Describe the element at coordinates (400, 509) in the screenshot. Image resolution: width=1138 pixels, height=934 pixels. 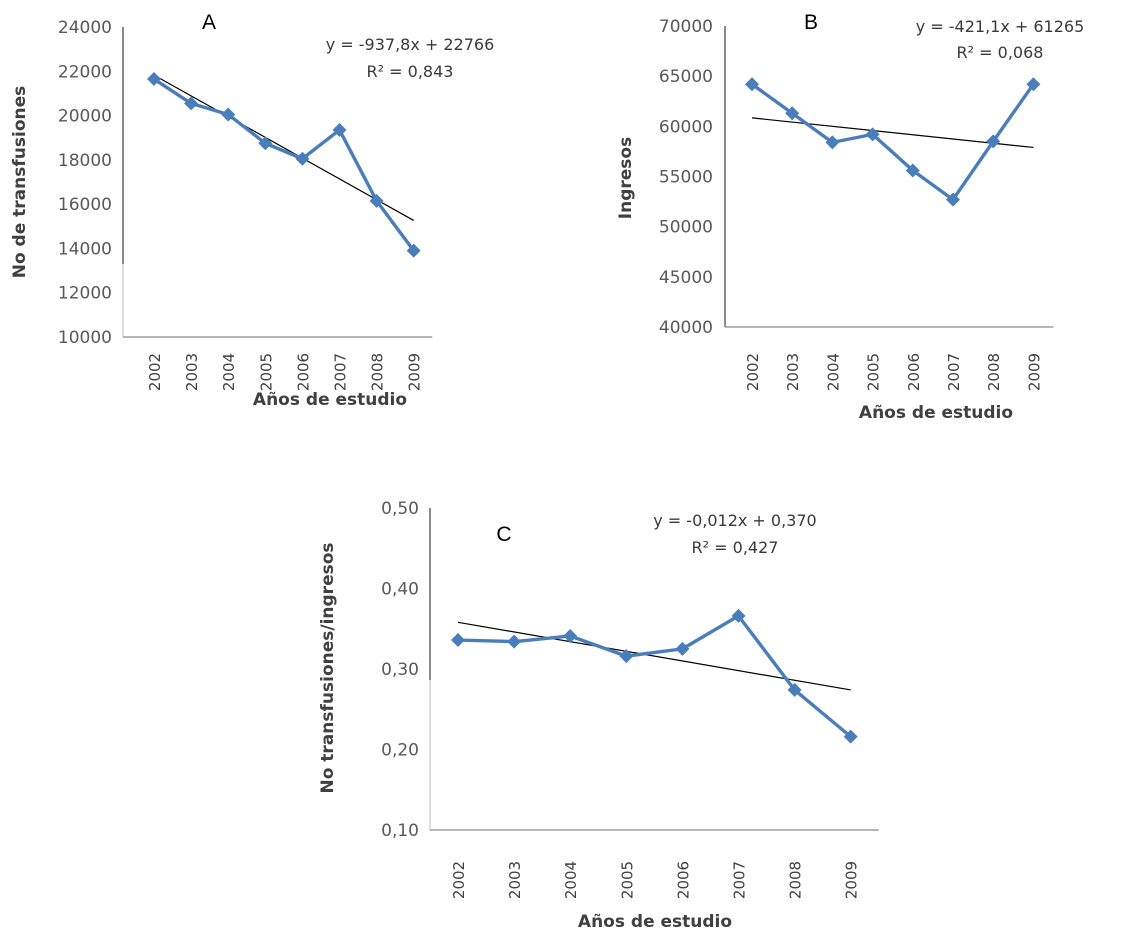
I see `y-tick-label: 0,50` at that location.